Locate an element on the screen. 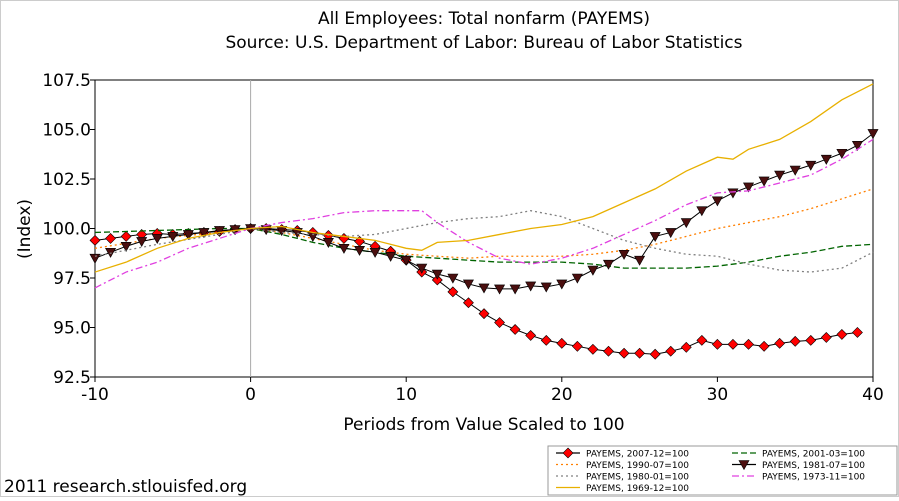 The height and width of the screenshot is (501, 899). legend-label: PAYEMS, 1981-07=100 is located at coordinates (813, 466).